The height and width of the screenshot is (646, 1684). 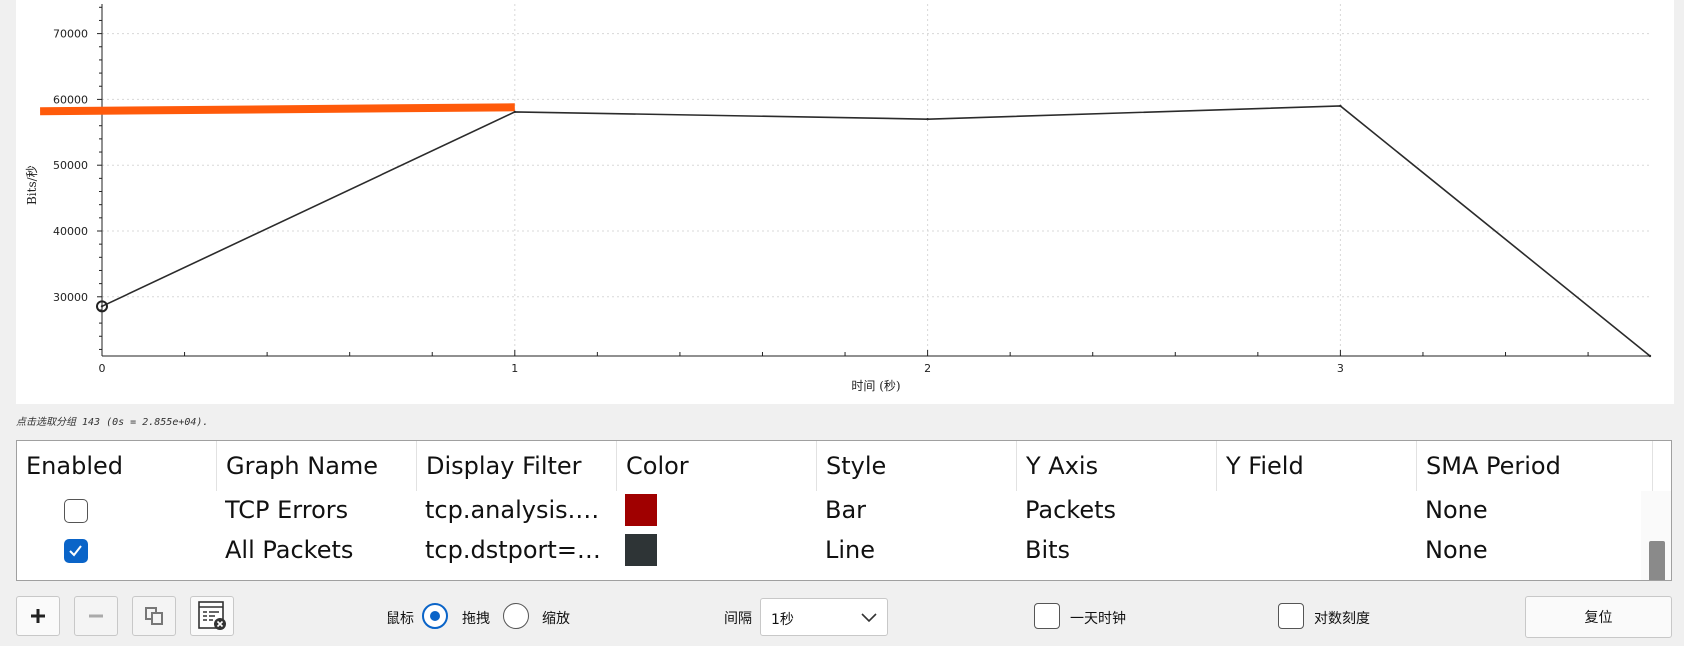 I want to click on row-style: Bar, so click(x=846, y=510).